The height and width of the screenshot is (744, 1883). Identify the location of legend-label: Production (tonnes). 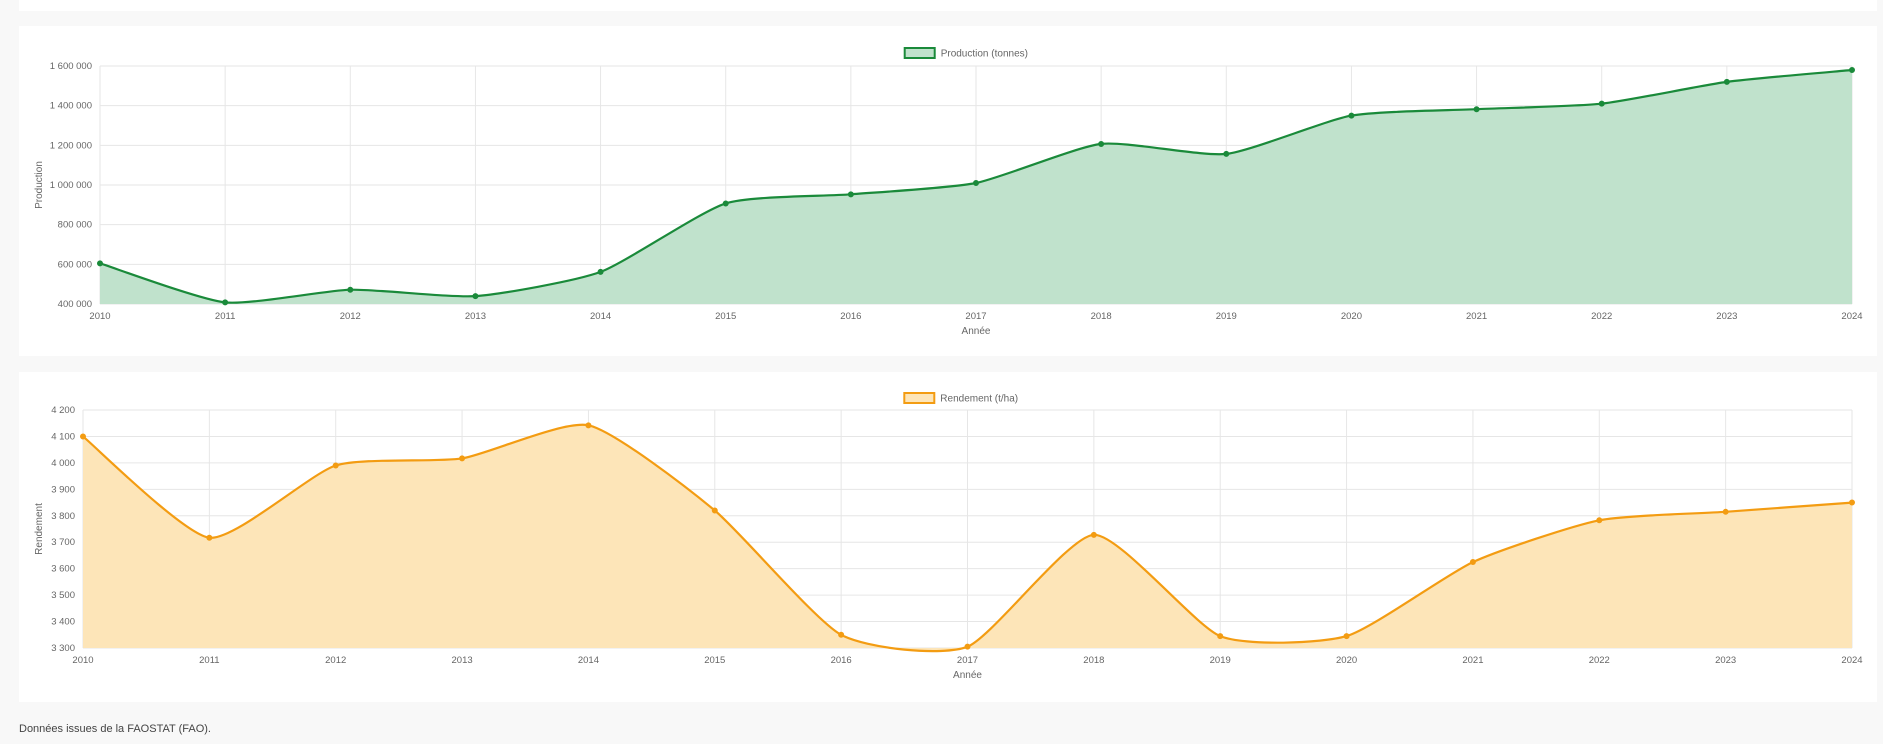
(984, 54).